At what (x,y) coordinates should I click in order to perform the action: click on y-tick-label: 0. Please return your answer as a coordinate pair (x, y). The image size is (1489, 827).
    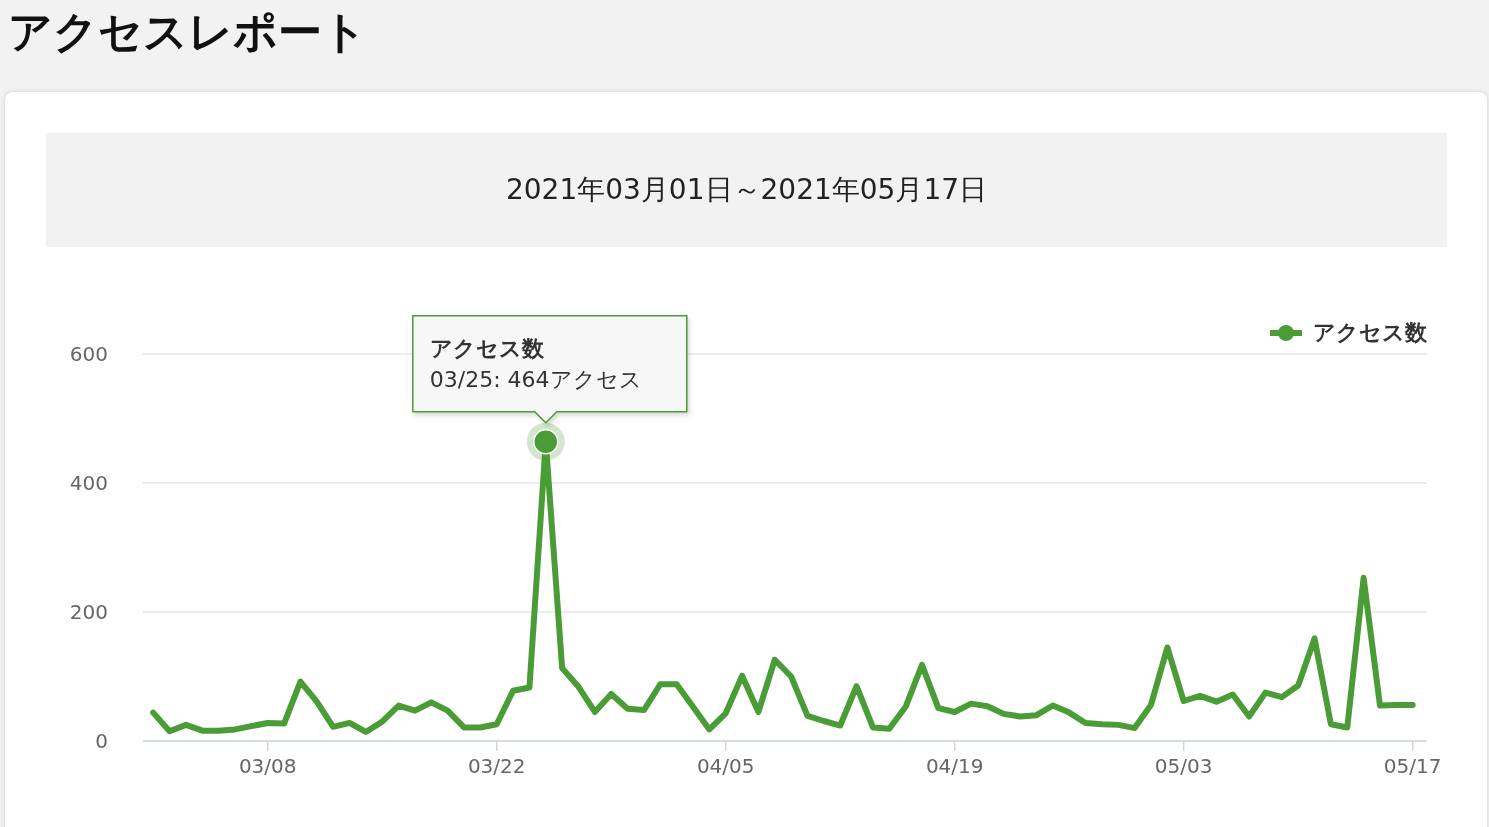
    Looking at the image, I should click on (101, 741).